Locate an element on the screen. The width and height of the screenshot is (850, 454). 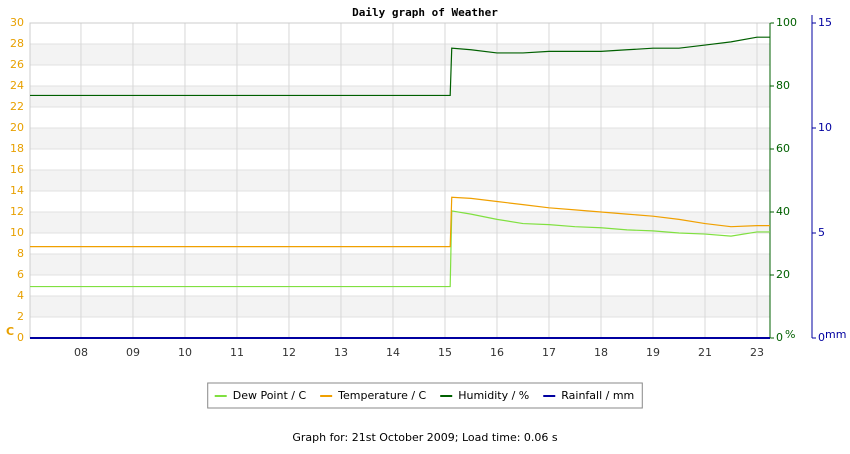
y-tick-label: 0 is located at coordinates (20, 337).